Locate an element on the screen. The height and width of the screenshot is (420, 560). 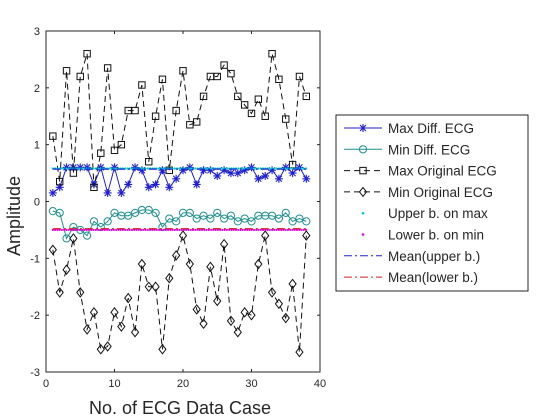
x-tick-label: 10 is located at coordinates (114, 384).